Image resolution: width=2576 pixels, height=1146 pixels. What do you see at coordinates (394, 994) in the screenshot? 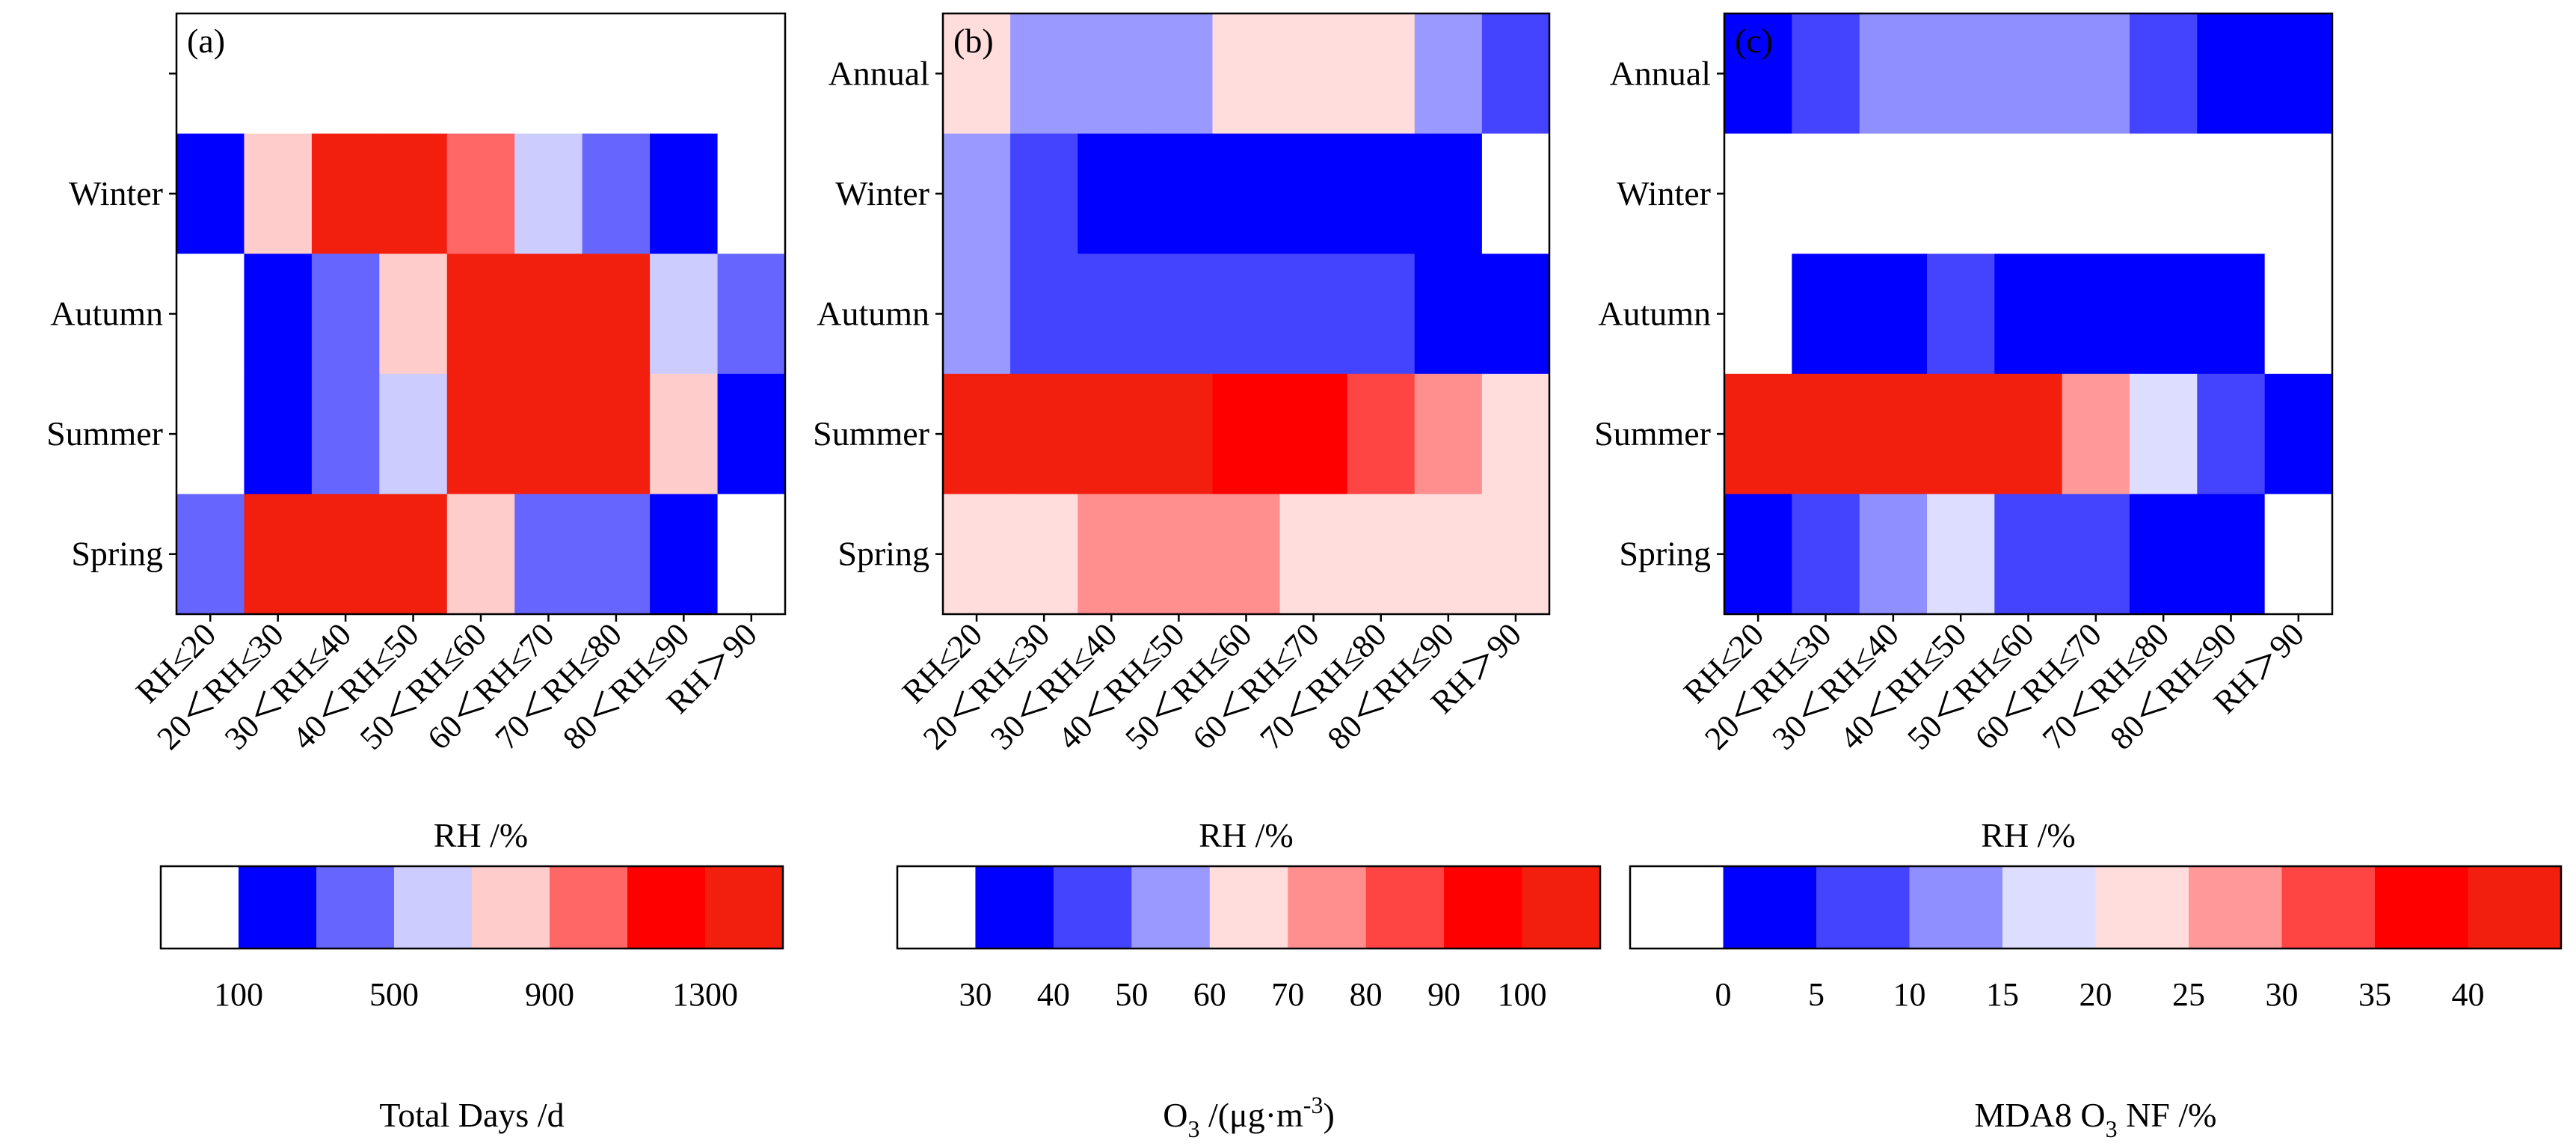
I see `colorbar-tick-label: 500` at bounding box center [394, 994].